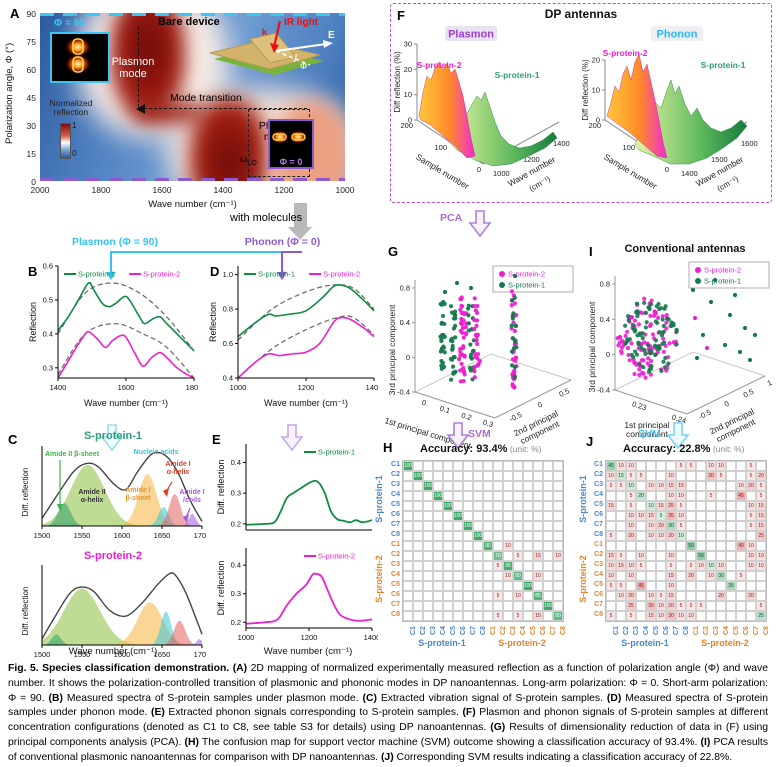  I want to click on tick-label: 0.6, so click(228, 343).